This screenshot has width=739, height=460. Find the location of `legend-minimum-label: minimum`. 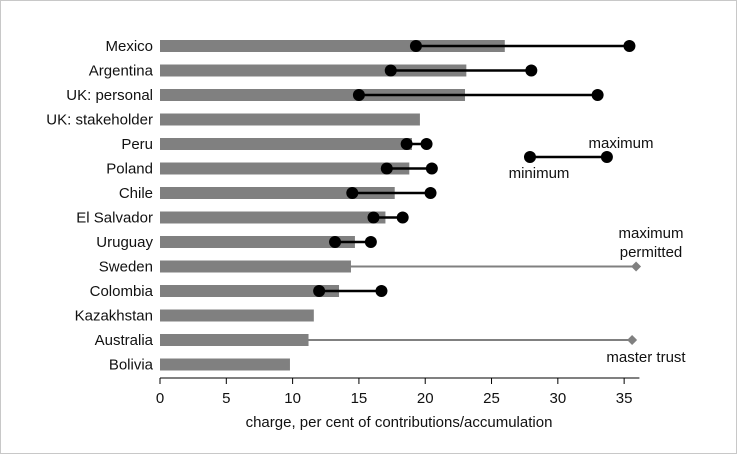

legend-minimum-label: minimum is located at coordinates (539, 173).